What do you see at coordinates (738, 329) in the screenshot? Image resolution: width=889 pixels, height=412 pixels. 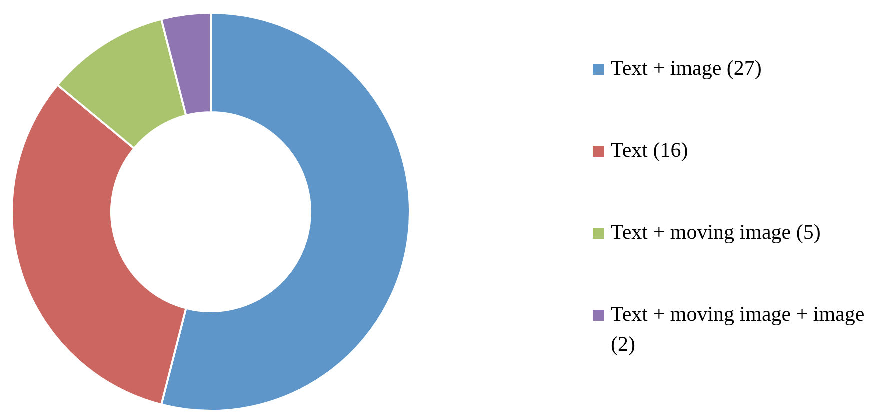 I see `legend-label: Text + moving image + image (2)` at bounding box center [738, 329].